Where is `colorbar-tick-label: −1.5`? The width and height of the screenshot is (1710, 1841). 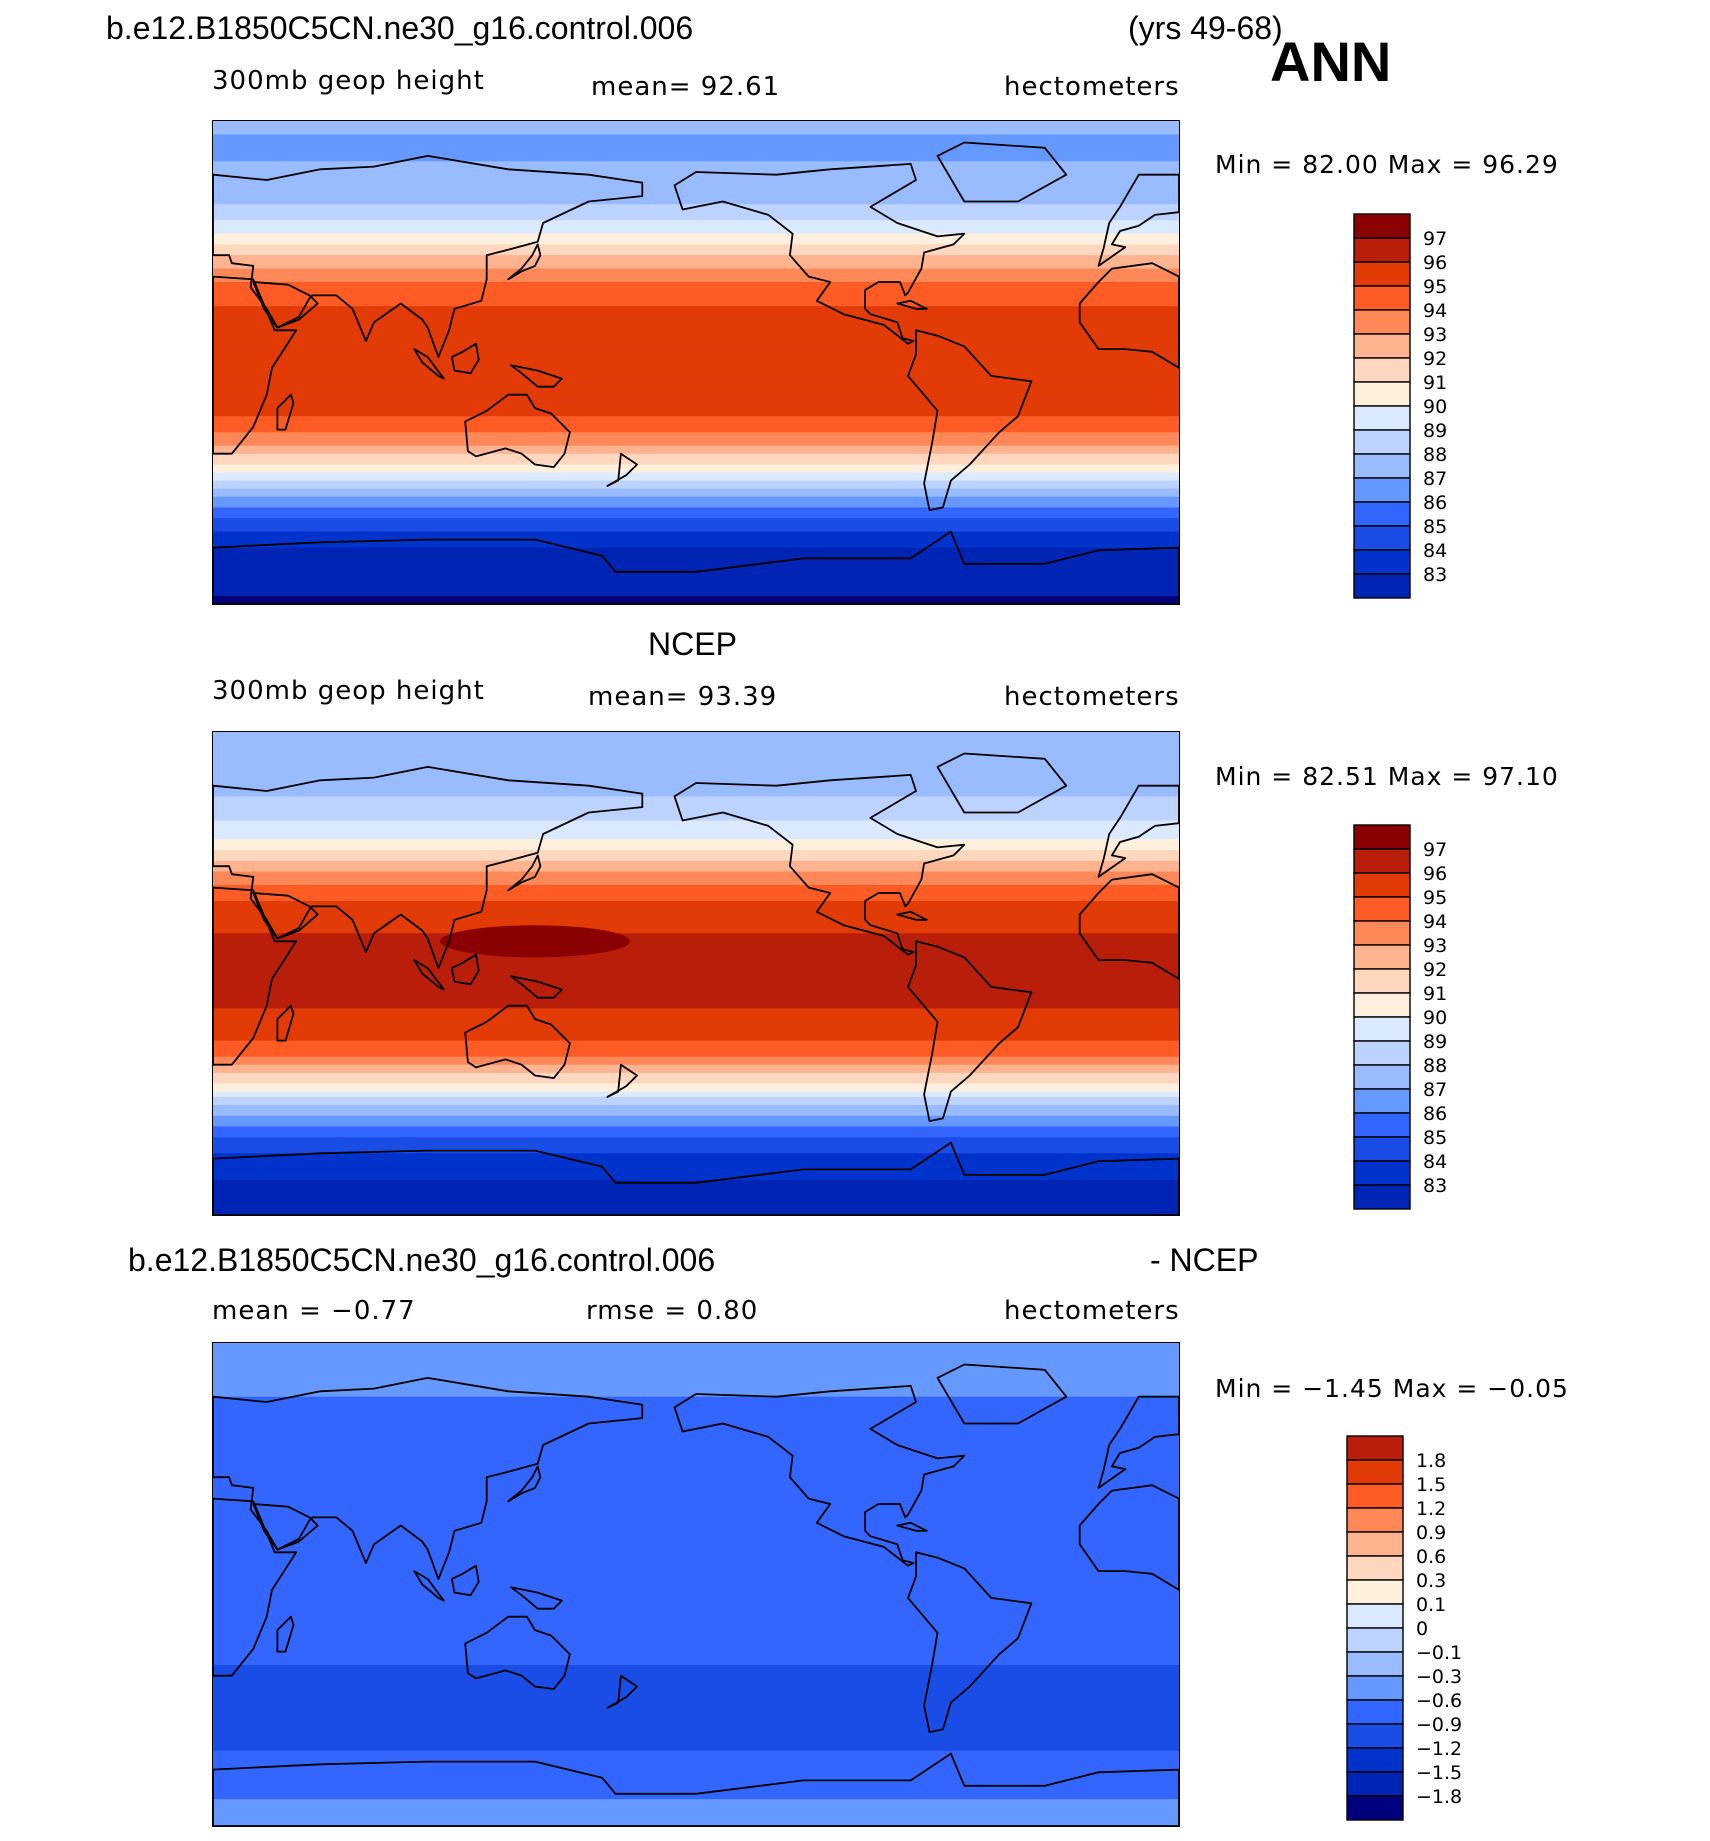
colorbar-tick-label: −1.5 is located at coordinates (1439, 1773).